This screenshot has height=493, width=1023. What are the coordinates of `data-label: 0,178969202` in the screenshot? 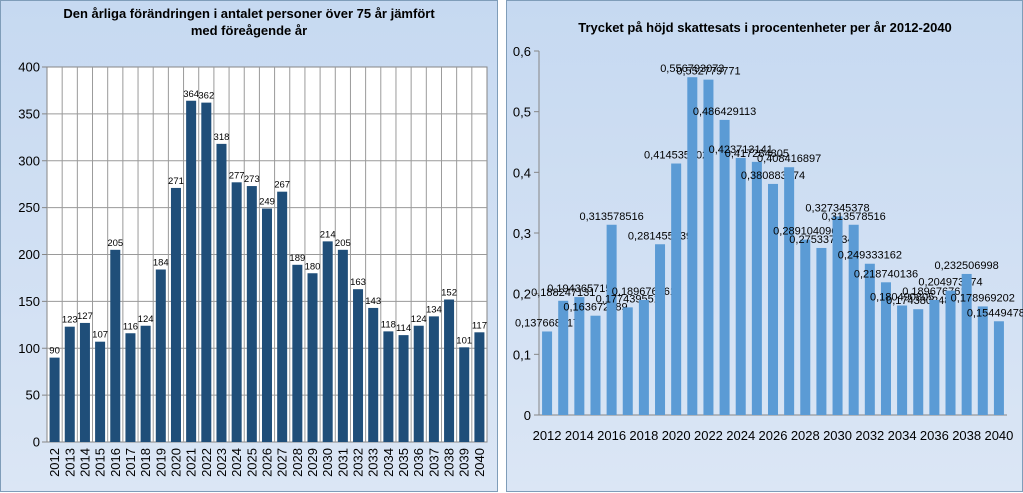 It's located at (983, 298).